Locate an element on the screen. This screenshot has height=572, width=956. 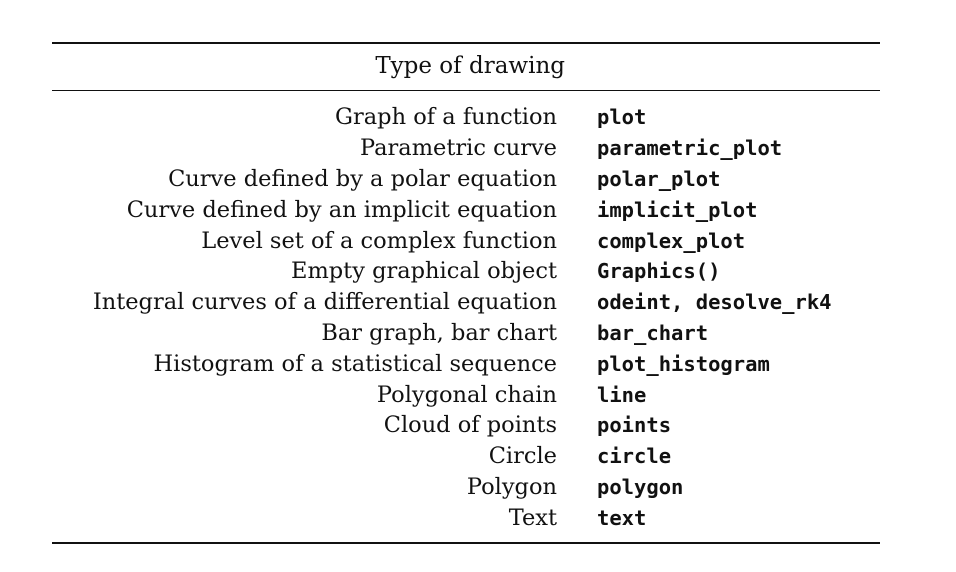
top-rule is located at coordinates (466, 43).